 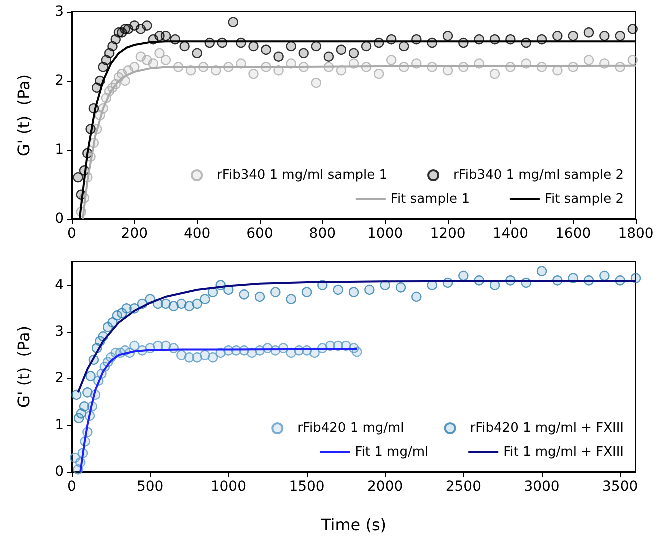 I want to click on x-axis-title: Time (s), so click(x=353, y=525).